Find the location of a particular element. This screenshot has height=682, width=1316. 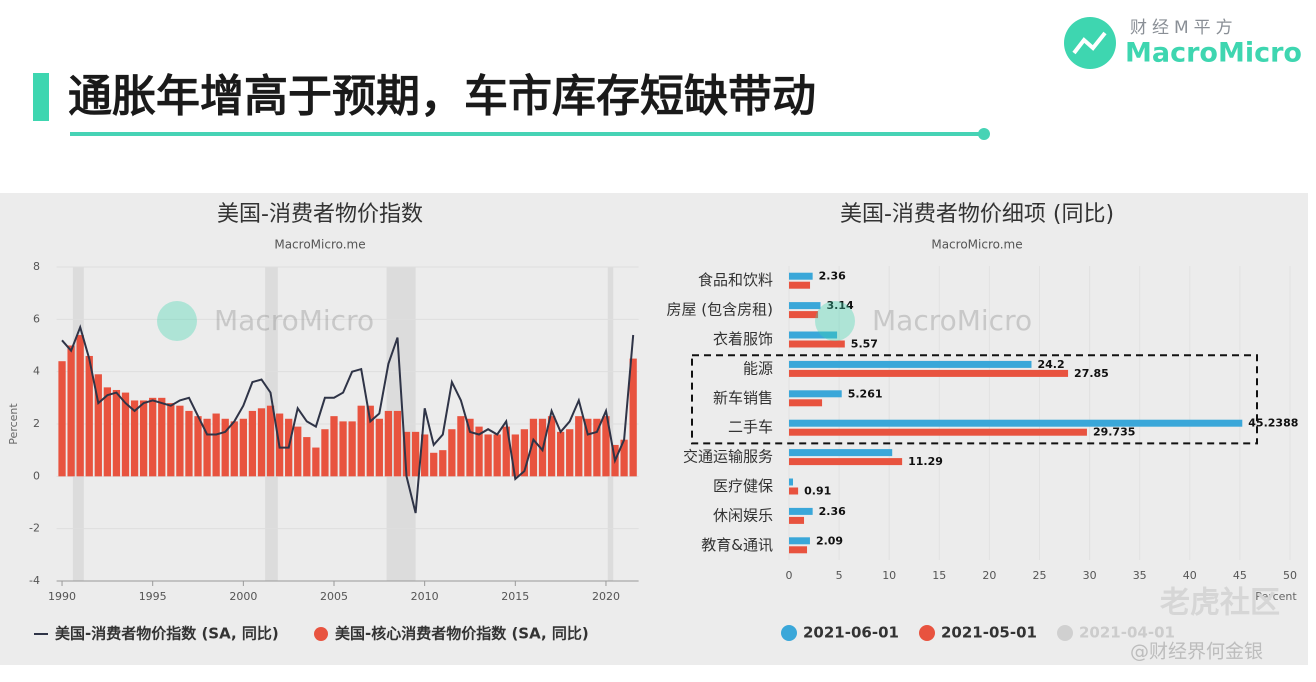

data-label: 45.2388 is located at coordinates (1273, 423).